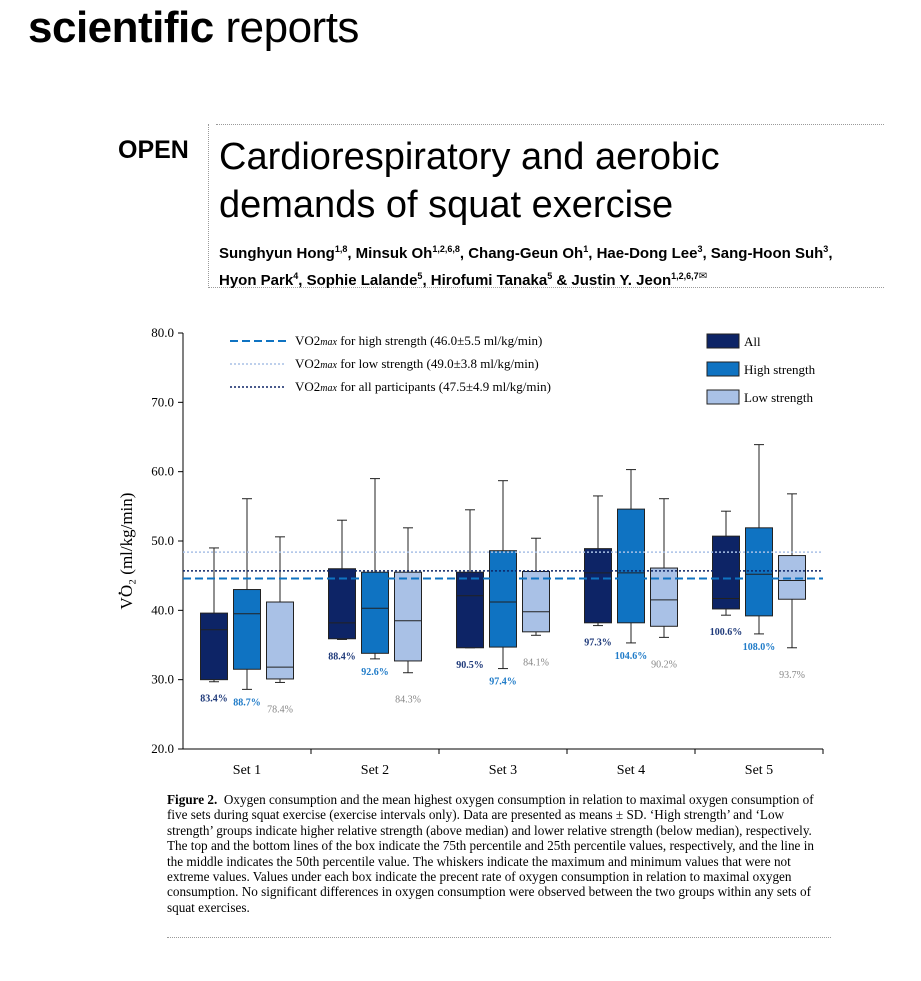 This screenshot has height=981, width=921. Describe the element at coordinates (792, 675) in the screenshot. I see `percent-label: 93.7%` at that location.